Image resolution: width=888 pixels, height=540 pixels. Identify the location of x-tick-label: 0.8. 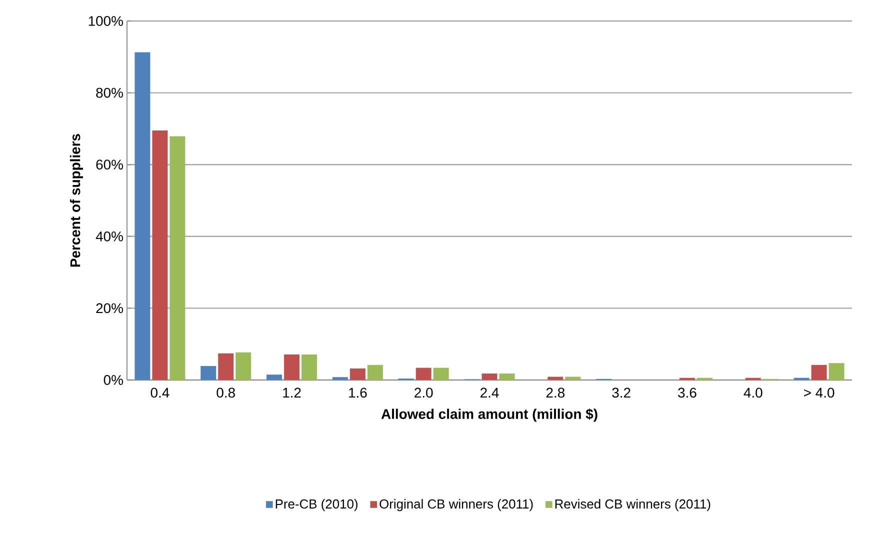
(225, 393).